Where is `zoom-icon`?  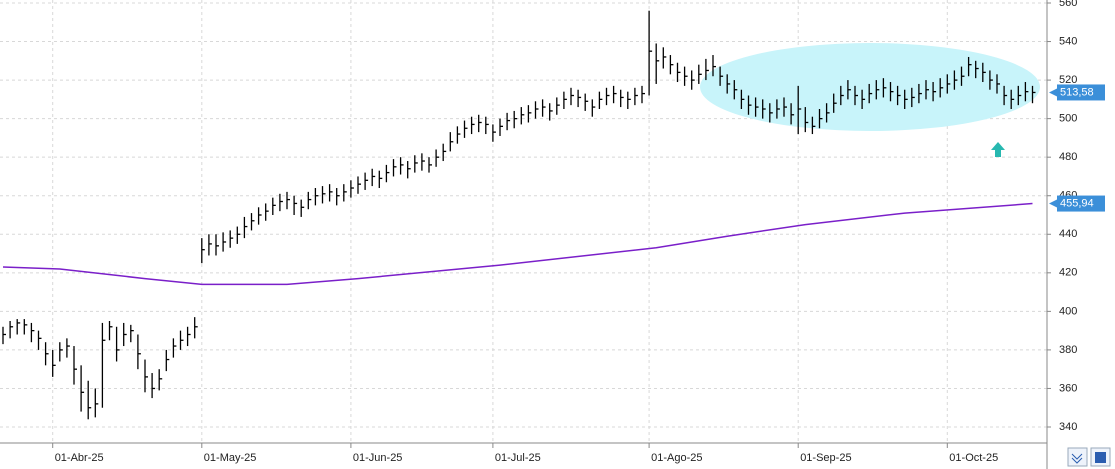
zoom-icon is located at coordinates (1077, 458).